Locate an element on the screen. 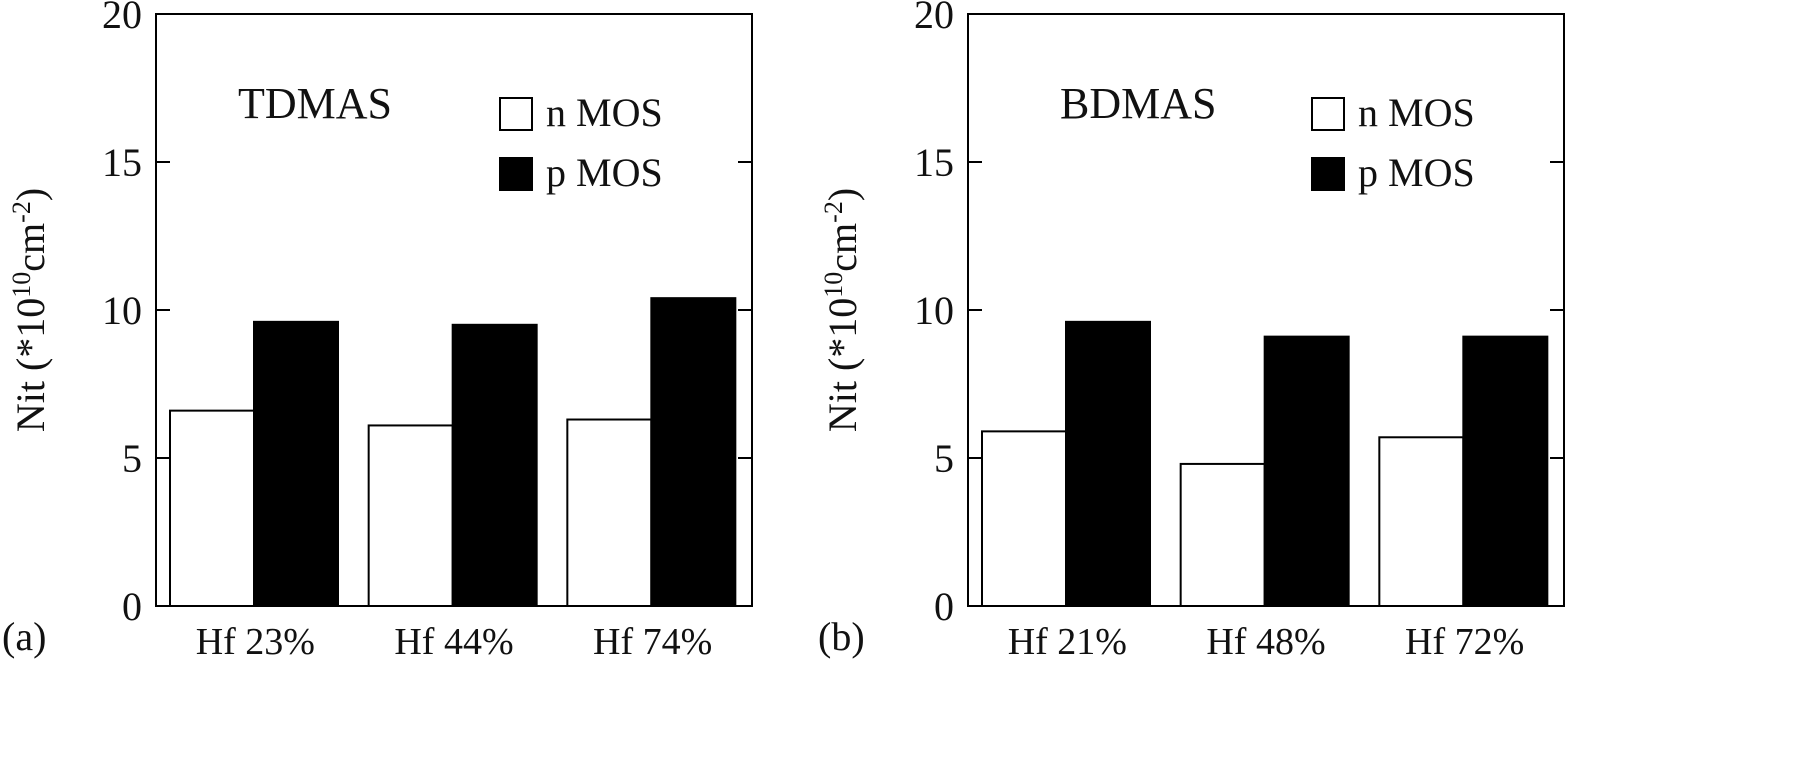 The height and width of the screenshot is (764, 1800). panel-letter: (b) is located at coordinates (841, 636).